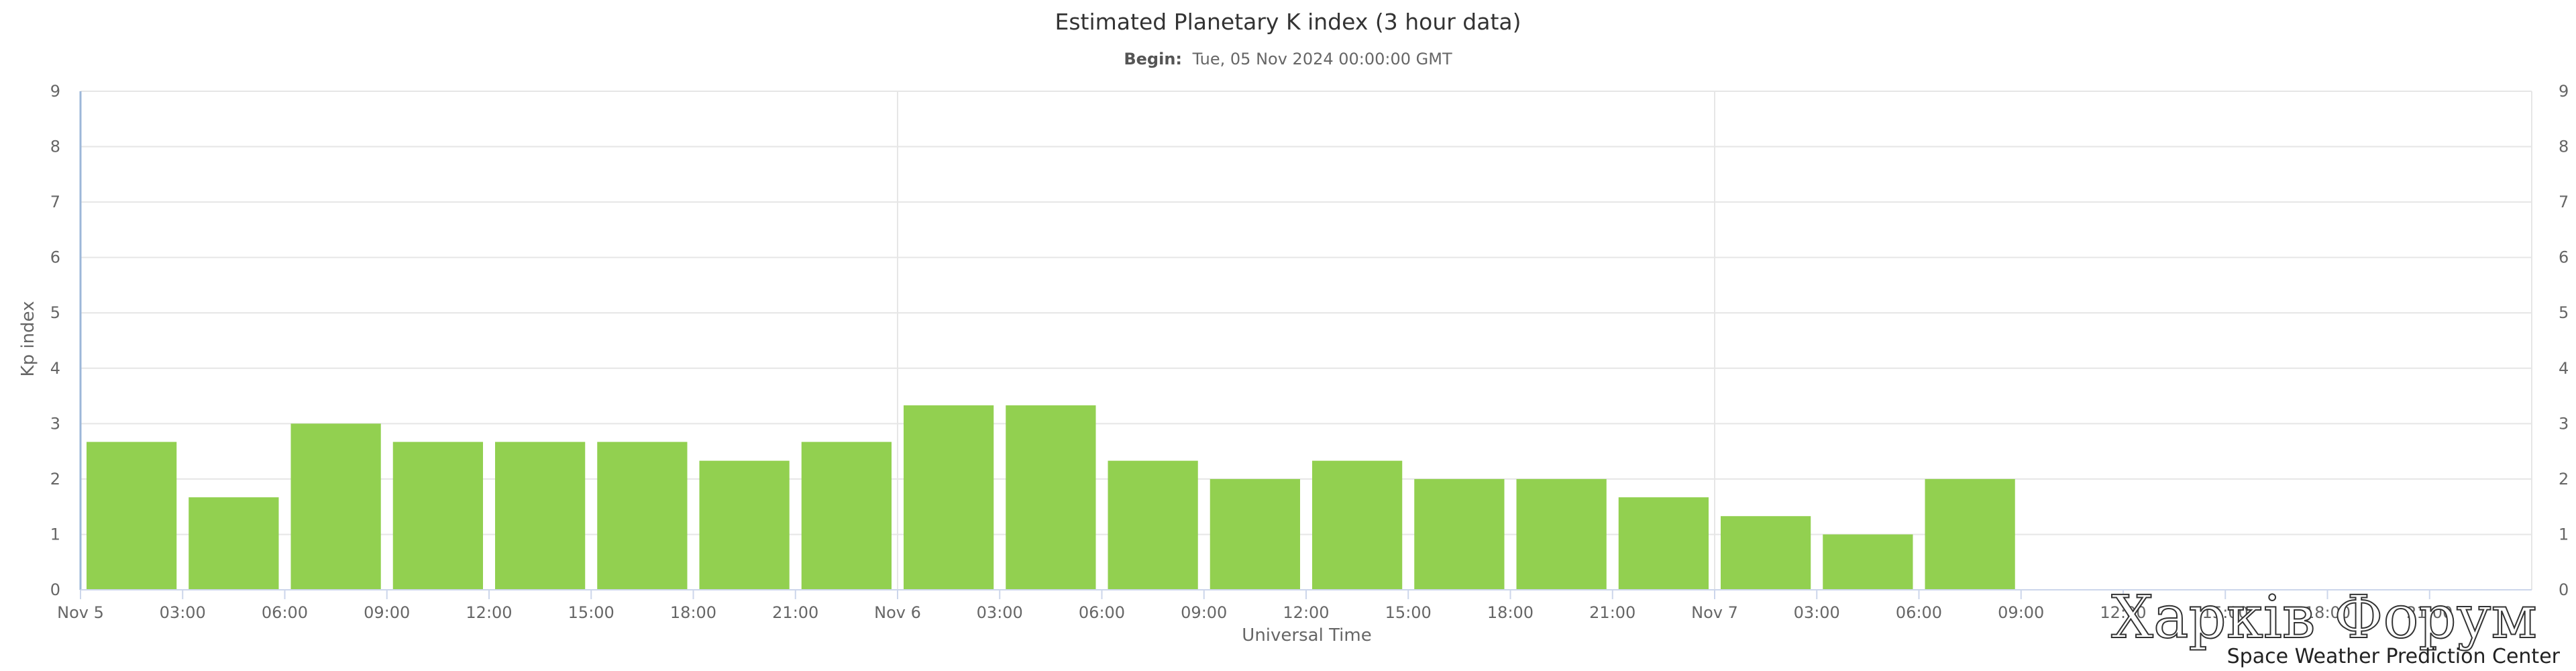 Image resolution: width=2576 pixels, height=671 pixels. Describe the element at coordinates (897, 612) in the screenshot. I see `x-tick-label: Nov 6` at that location.